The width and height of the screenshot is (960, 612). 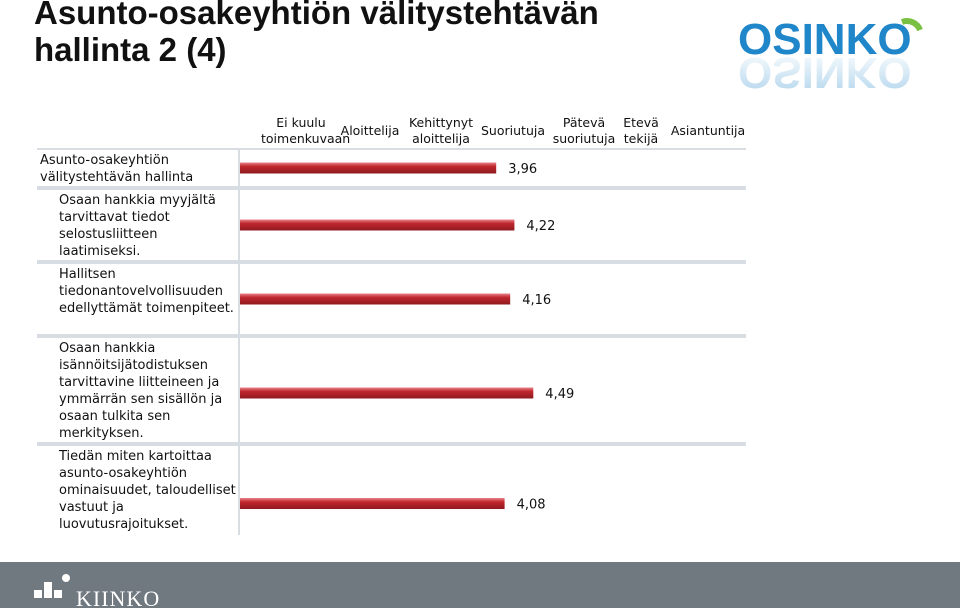 What do you see at coordinates (441, 130) in the screenshot?
I see `level-label: Kehittynyt aloittelija` at bounding box center [441, 130].